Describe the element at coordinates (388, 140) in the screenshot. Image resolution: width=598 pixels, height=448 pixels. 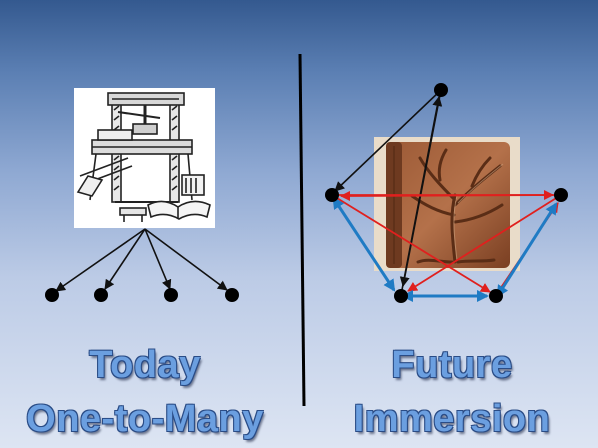
I see `arrow-top-to-left` at that location.